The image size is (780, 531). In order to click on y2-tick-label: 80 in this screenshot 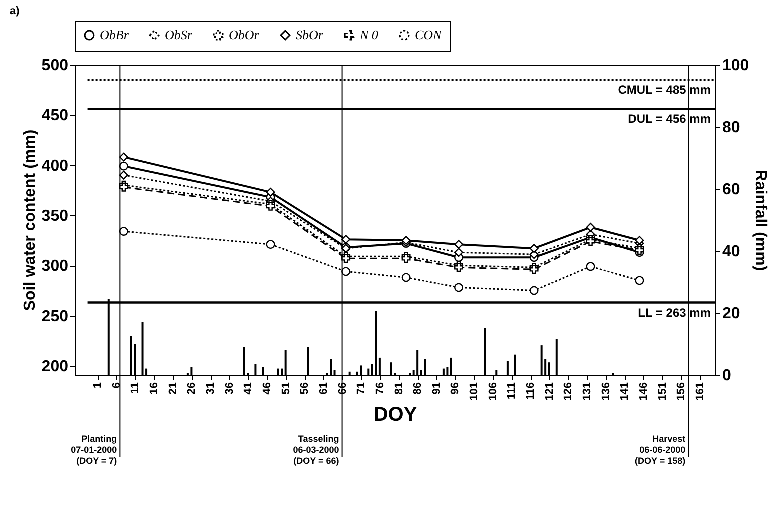, I will do `click(731, 128)`.